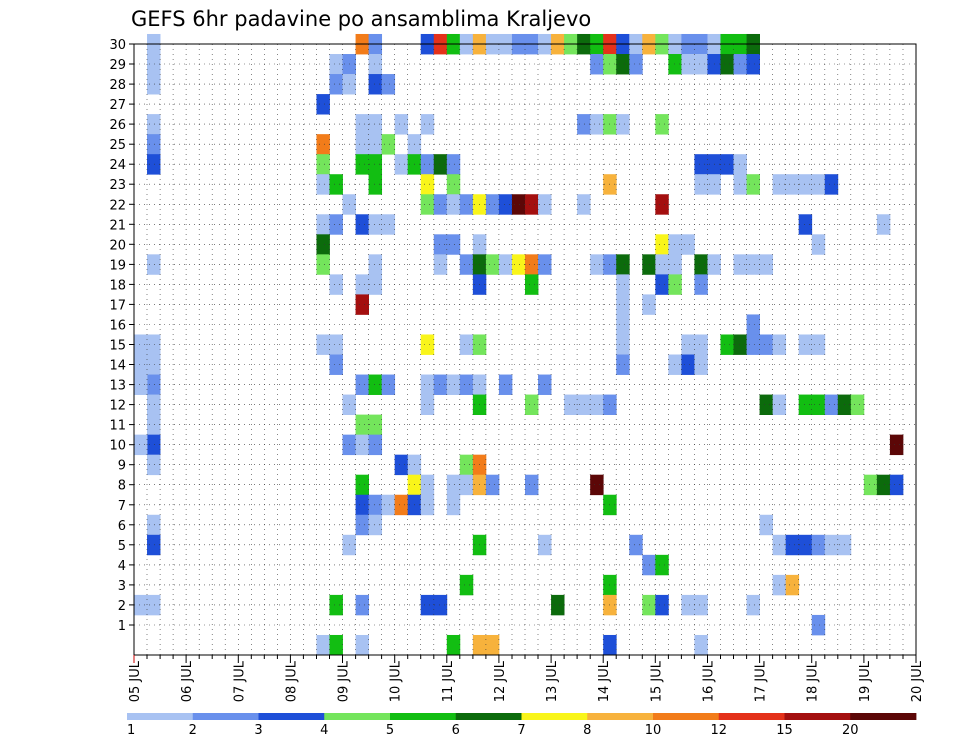  What do you see at coordinates (448, 681) in the screenshot?
I see `x-tick-label: 11 JUL` at bounding box center [448, 681].